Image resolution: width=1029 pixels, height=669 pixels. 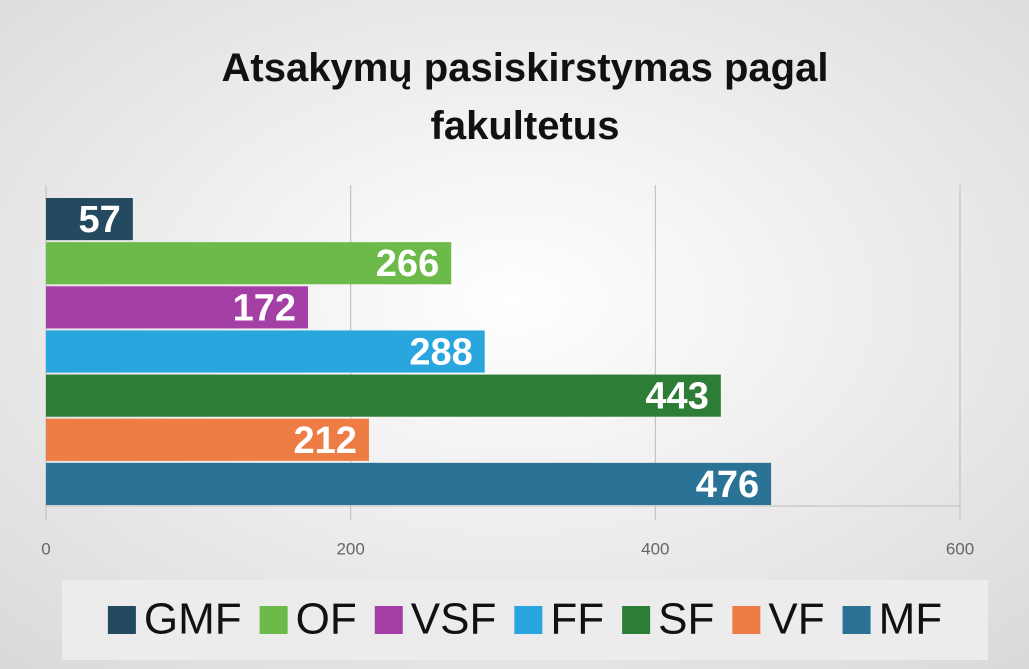 What do you see at coordinates (326, 619) in the screenshot?
I see `legend-label: OF` at bounding box center [326, 619].